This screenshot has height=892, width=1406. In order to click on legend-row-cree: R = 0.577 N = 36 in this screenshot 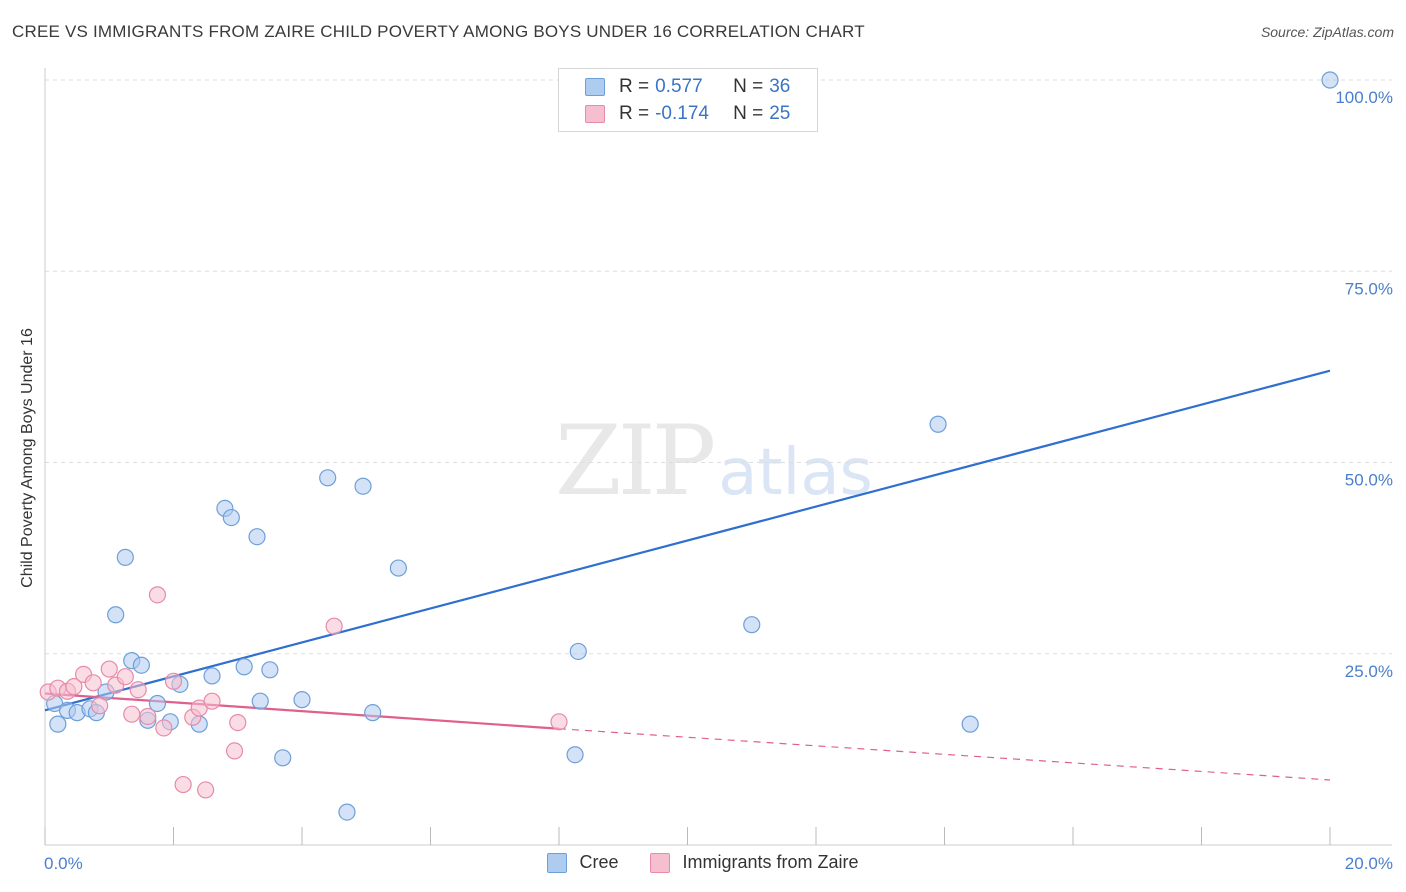, I will do `click(687, 87)`.